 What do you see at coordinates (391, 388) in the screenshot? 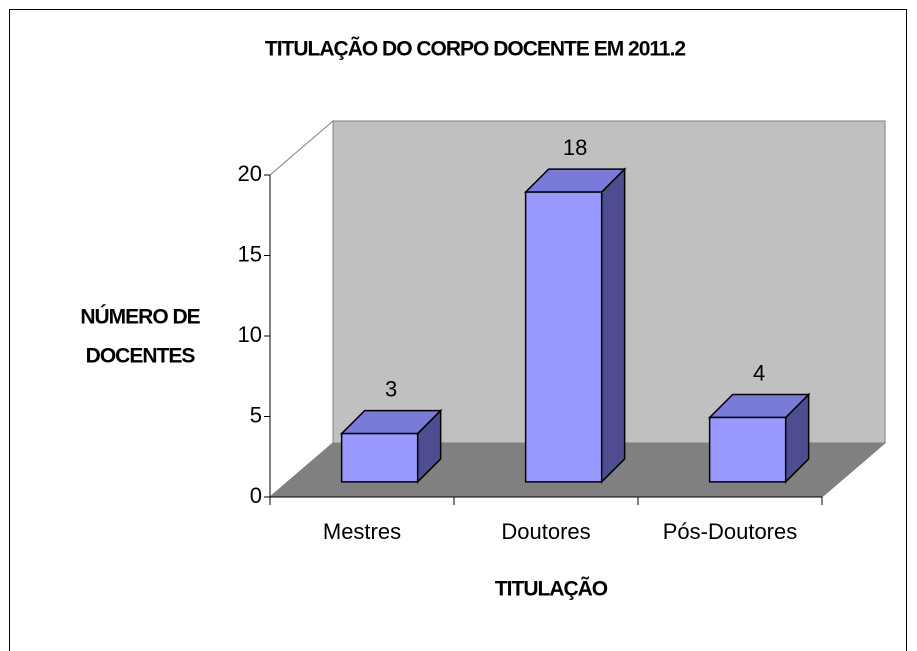
I see `data-label: 3` at bounding box center [391, 388].